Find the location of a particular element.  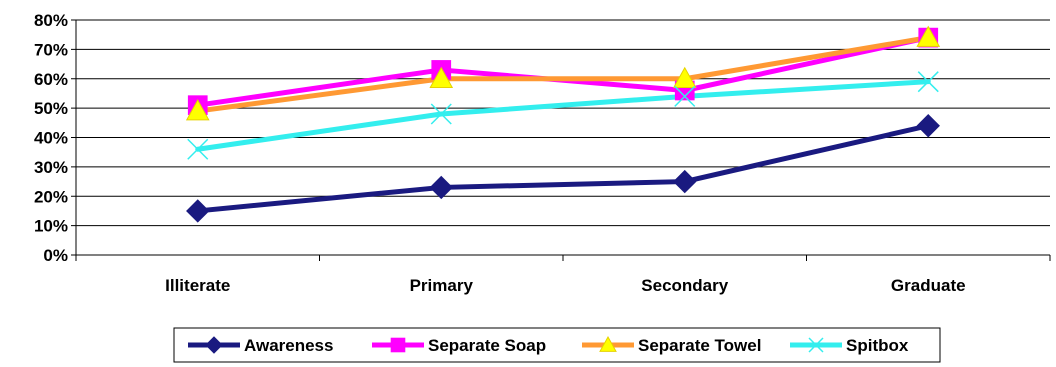

x-tick-label: Illiterate is located at coordinates (197, 285).